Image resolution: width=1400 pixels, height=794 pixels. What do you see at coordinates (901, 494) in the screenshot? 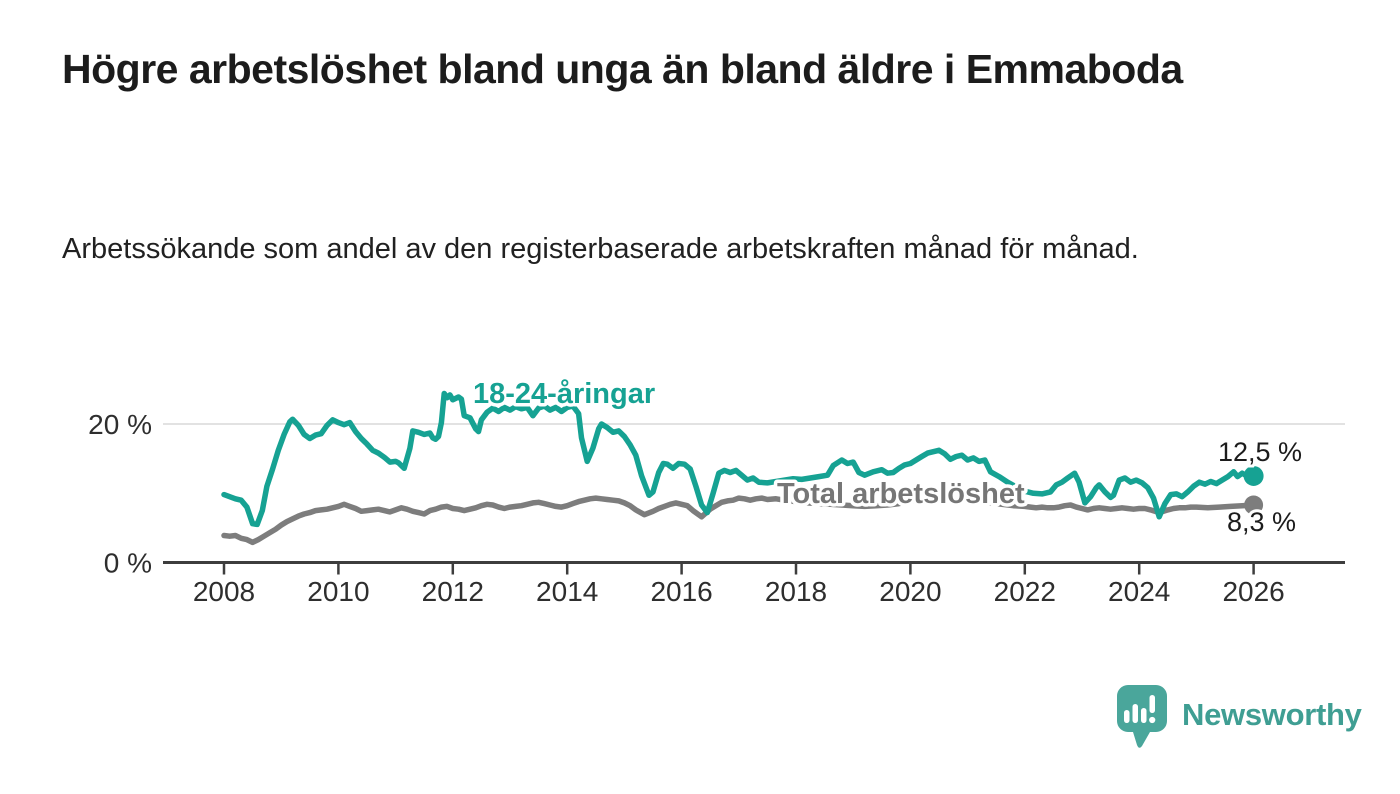
I see `series-label-total: Total arbetslöshet` at bounding box center [901, 494].